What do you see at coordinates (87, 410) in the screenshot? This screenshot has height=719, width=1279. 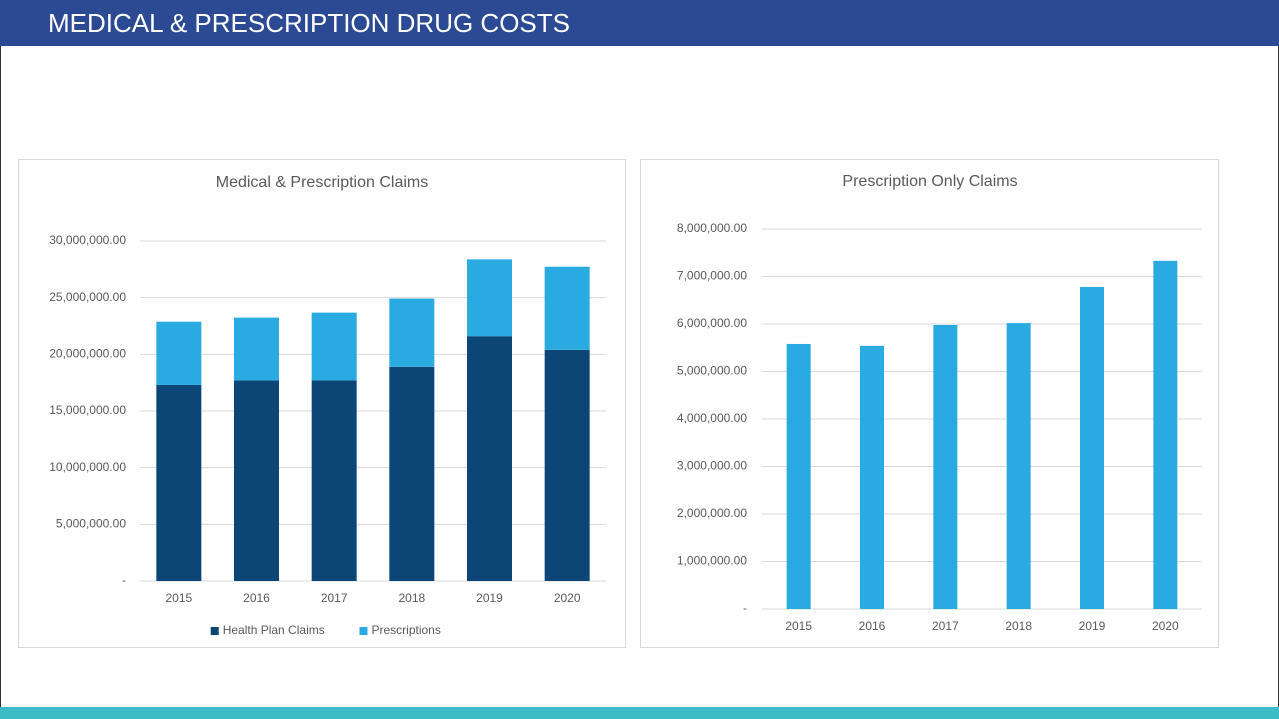 I see `y-tick-label: 15,000,000.00` at bounding box center [87, 410].